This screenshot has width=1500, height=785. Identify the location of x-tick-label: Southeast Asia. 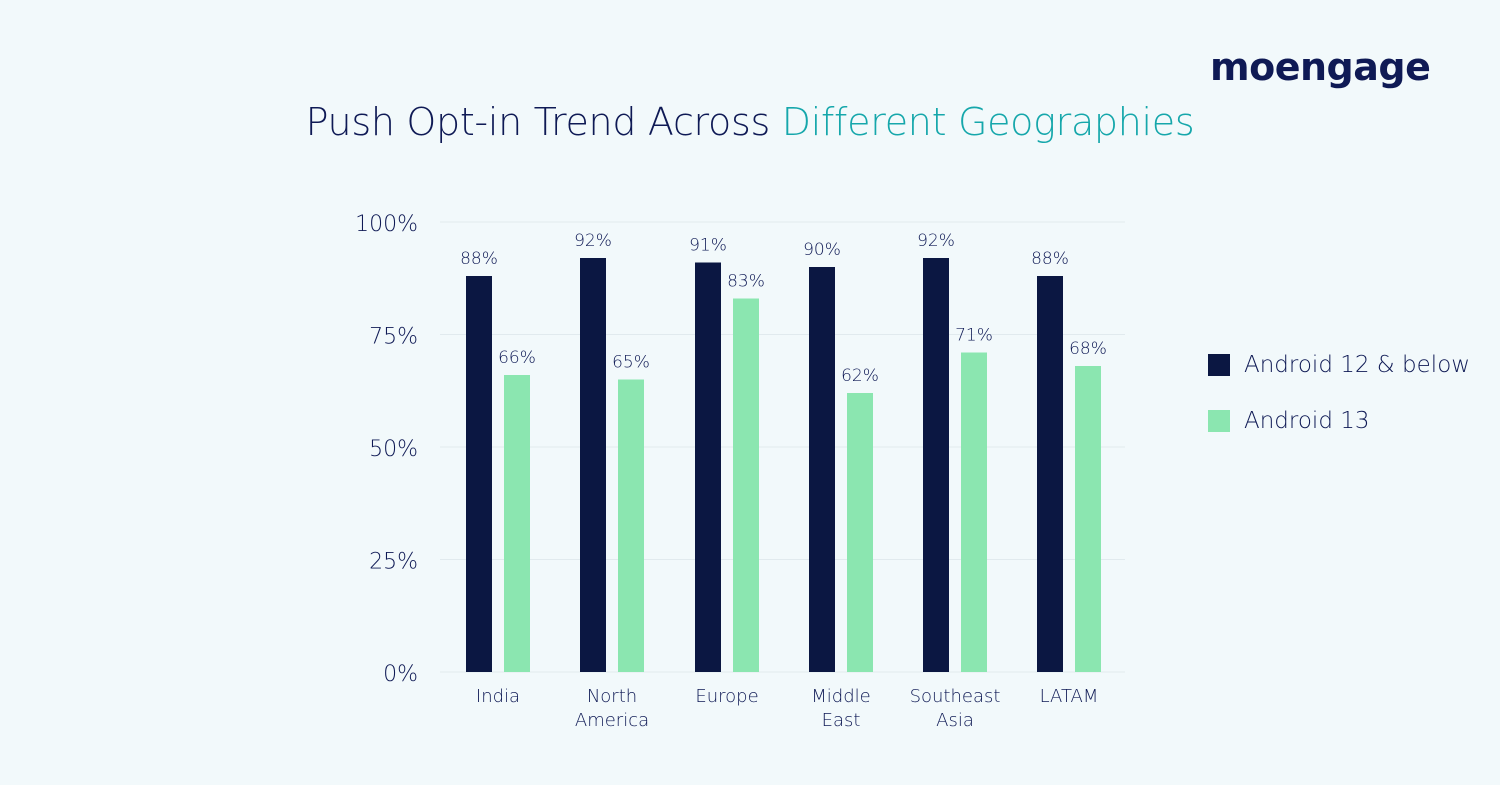
(955, 708).